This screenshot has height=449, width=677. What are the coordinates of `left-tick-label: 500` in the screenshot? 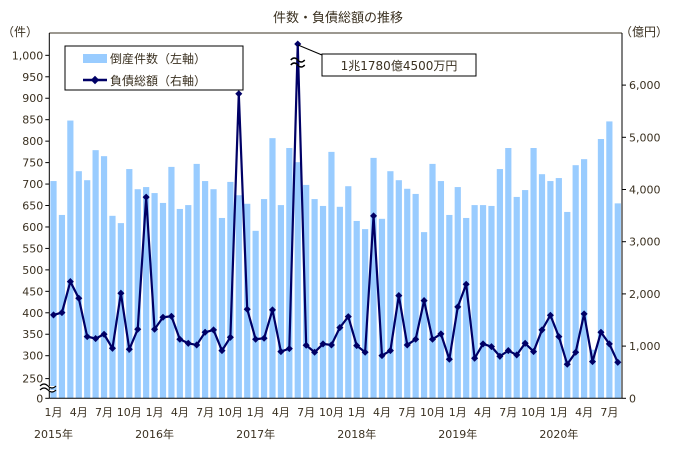 It's located at (32, 270).